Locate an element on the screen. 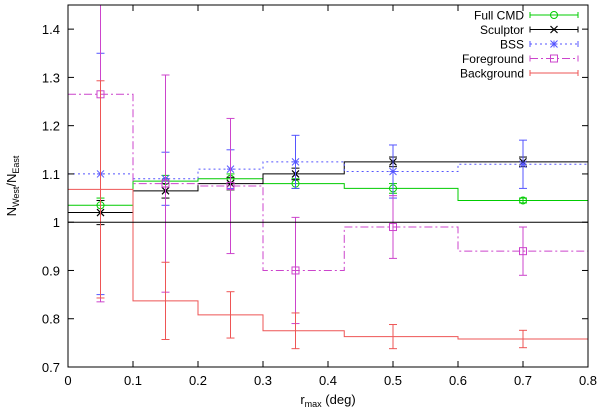  x-tick-label: 0.3 is located at coordinates (263, 380).